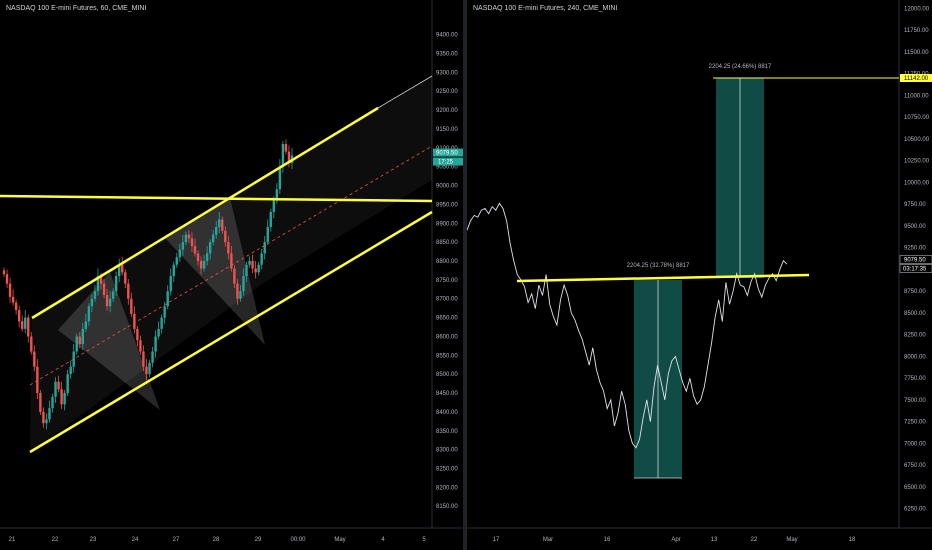 This screenshot has height=550, width=932. Describe the element at coordinates (447, 413) in the screenshot. I see `y-tick-label: 8400.00` at that location.